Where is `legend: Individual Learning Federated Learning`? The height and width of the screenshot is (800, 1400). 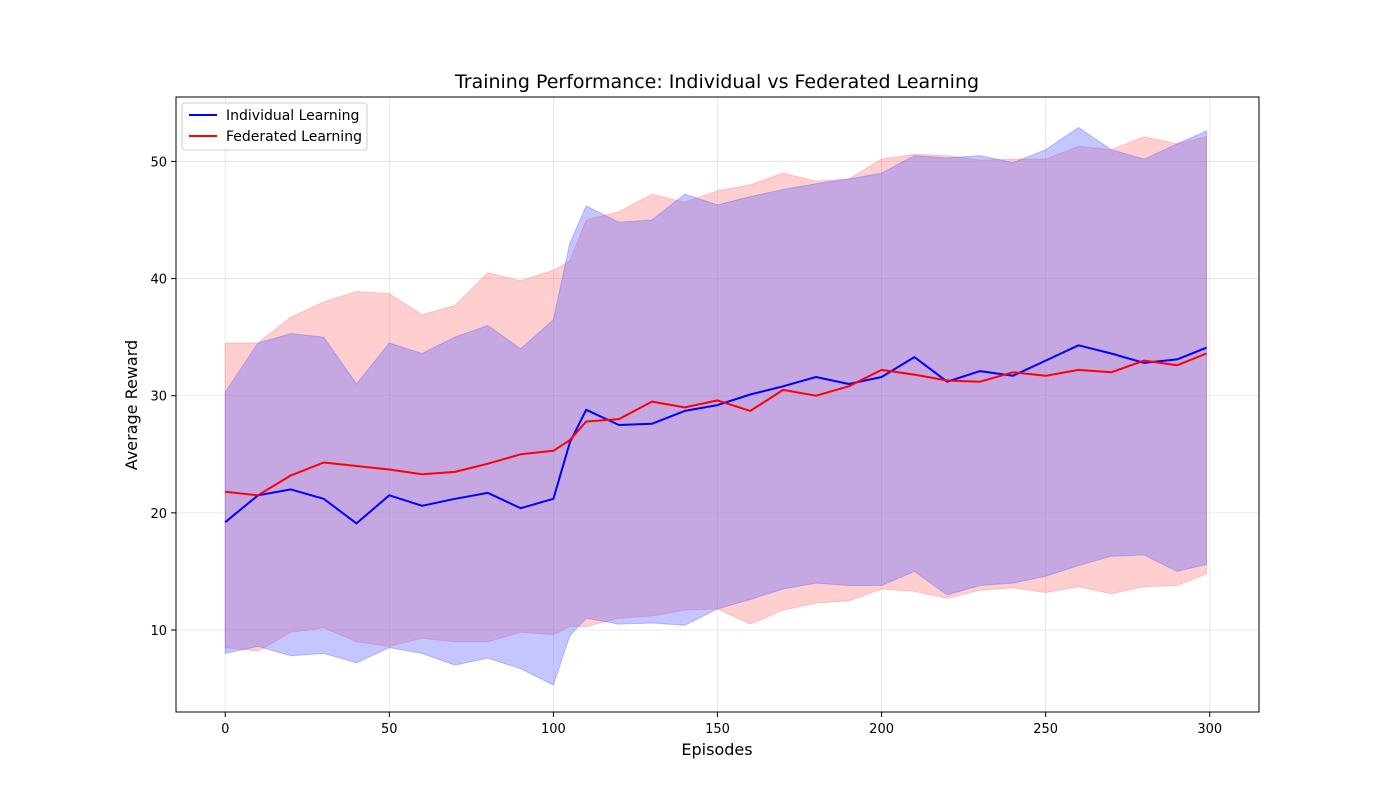 legend: Individual Learning Federated Learning is located at coordinates (274, 126).